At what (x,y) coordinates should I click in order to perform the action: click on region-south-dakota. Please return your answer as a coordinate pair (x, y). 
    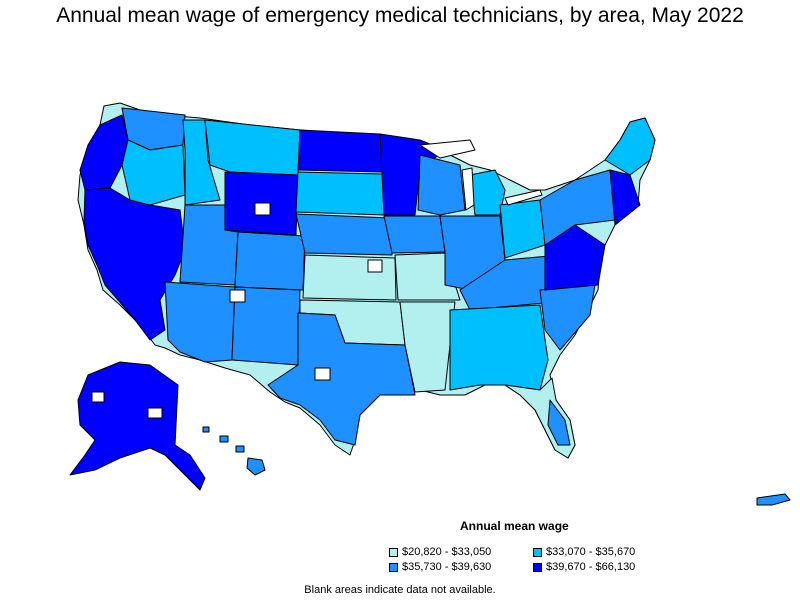
    Looking at the image, I should click on (340, 193).